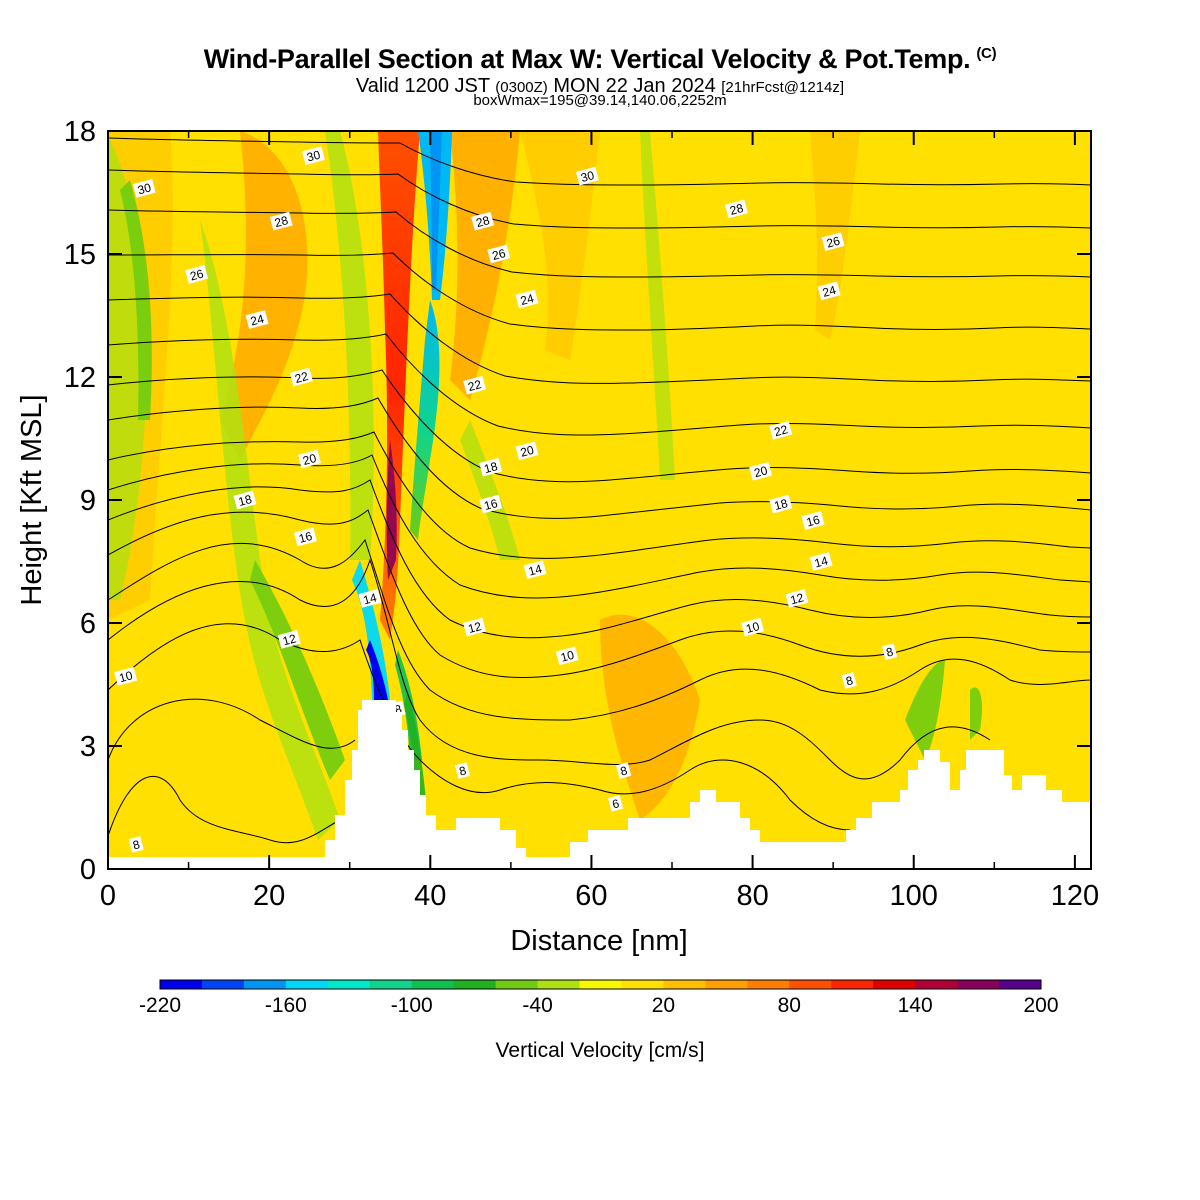 The height and width of the screenshot is (1200, 1200). Describe the element at coordinates (616, 803) in the screenshot. I see `contour-label: 6` at that location.